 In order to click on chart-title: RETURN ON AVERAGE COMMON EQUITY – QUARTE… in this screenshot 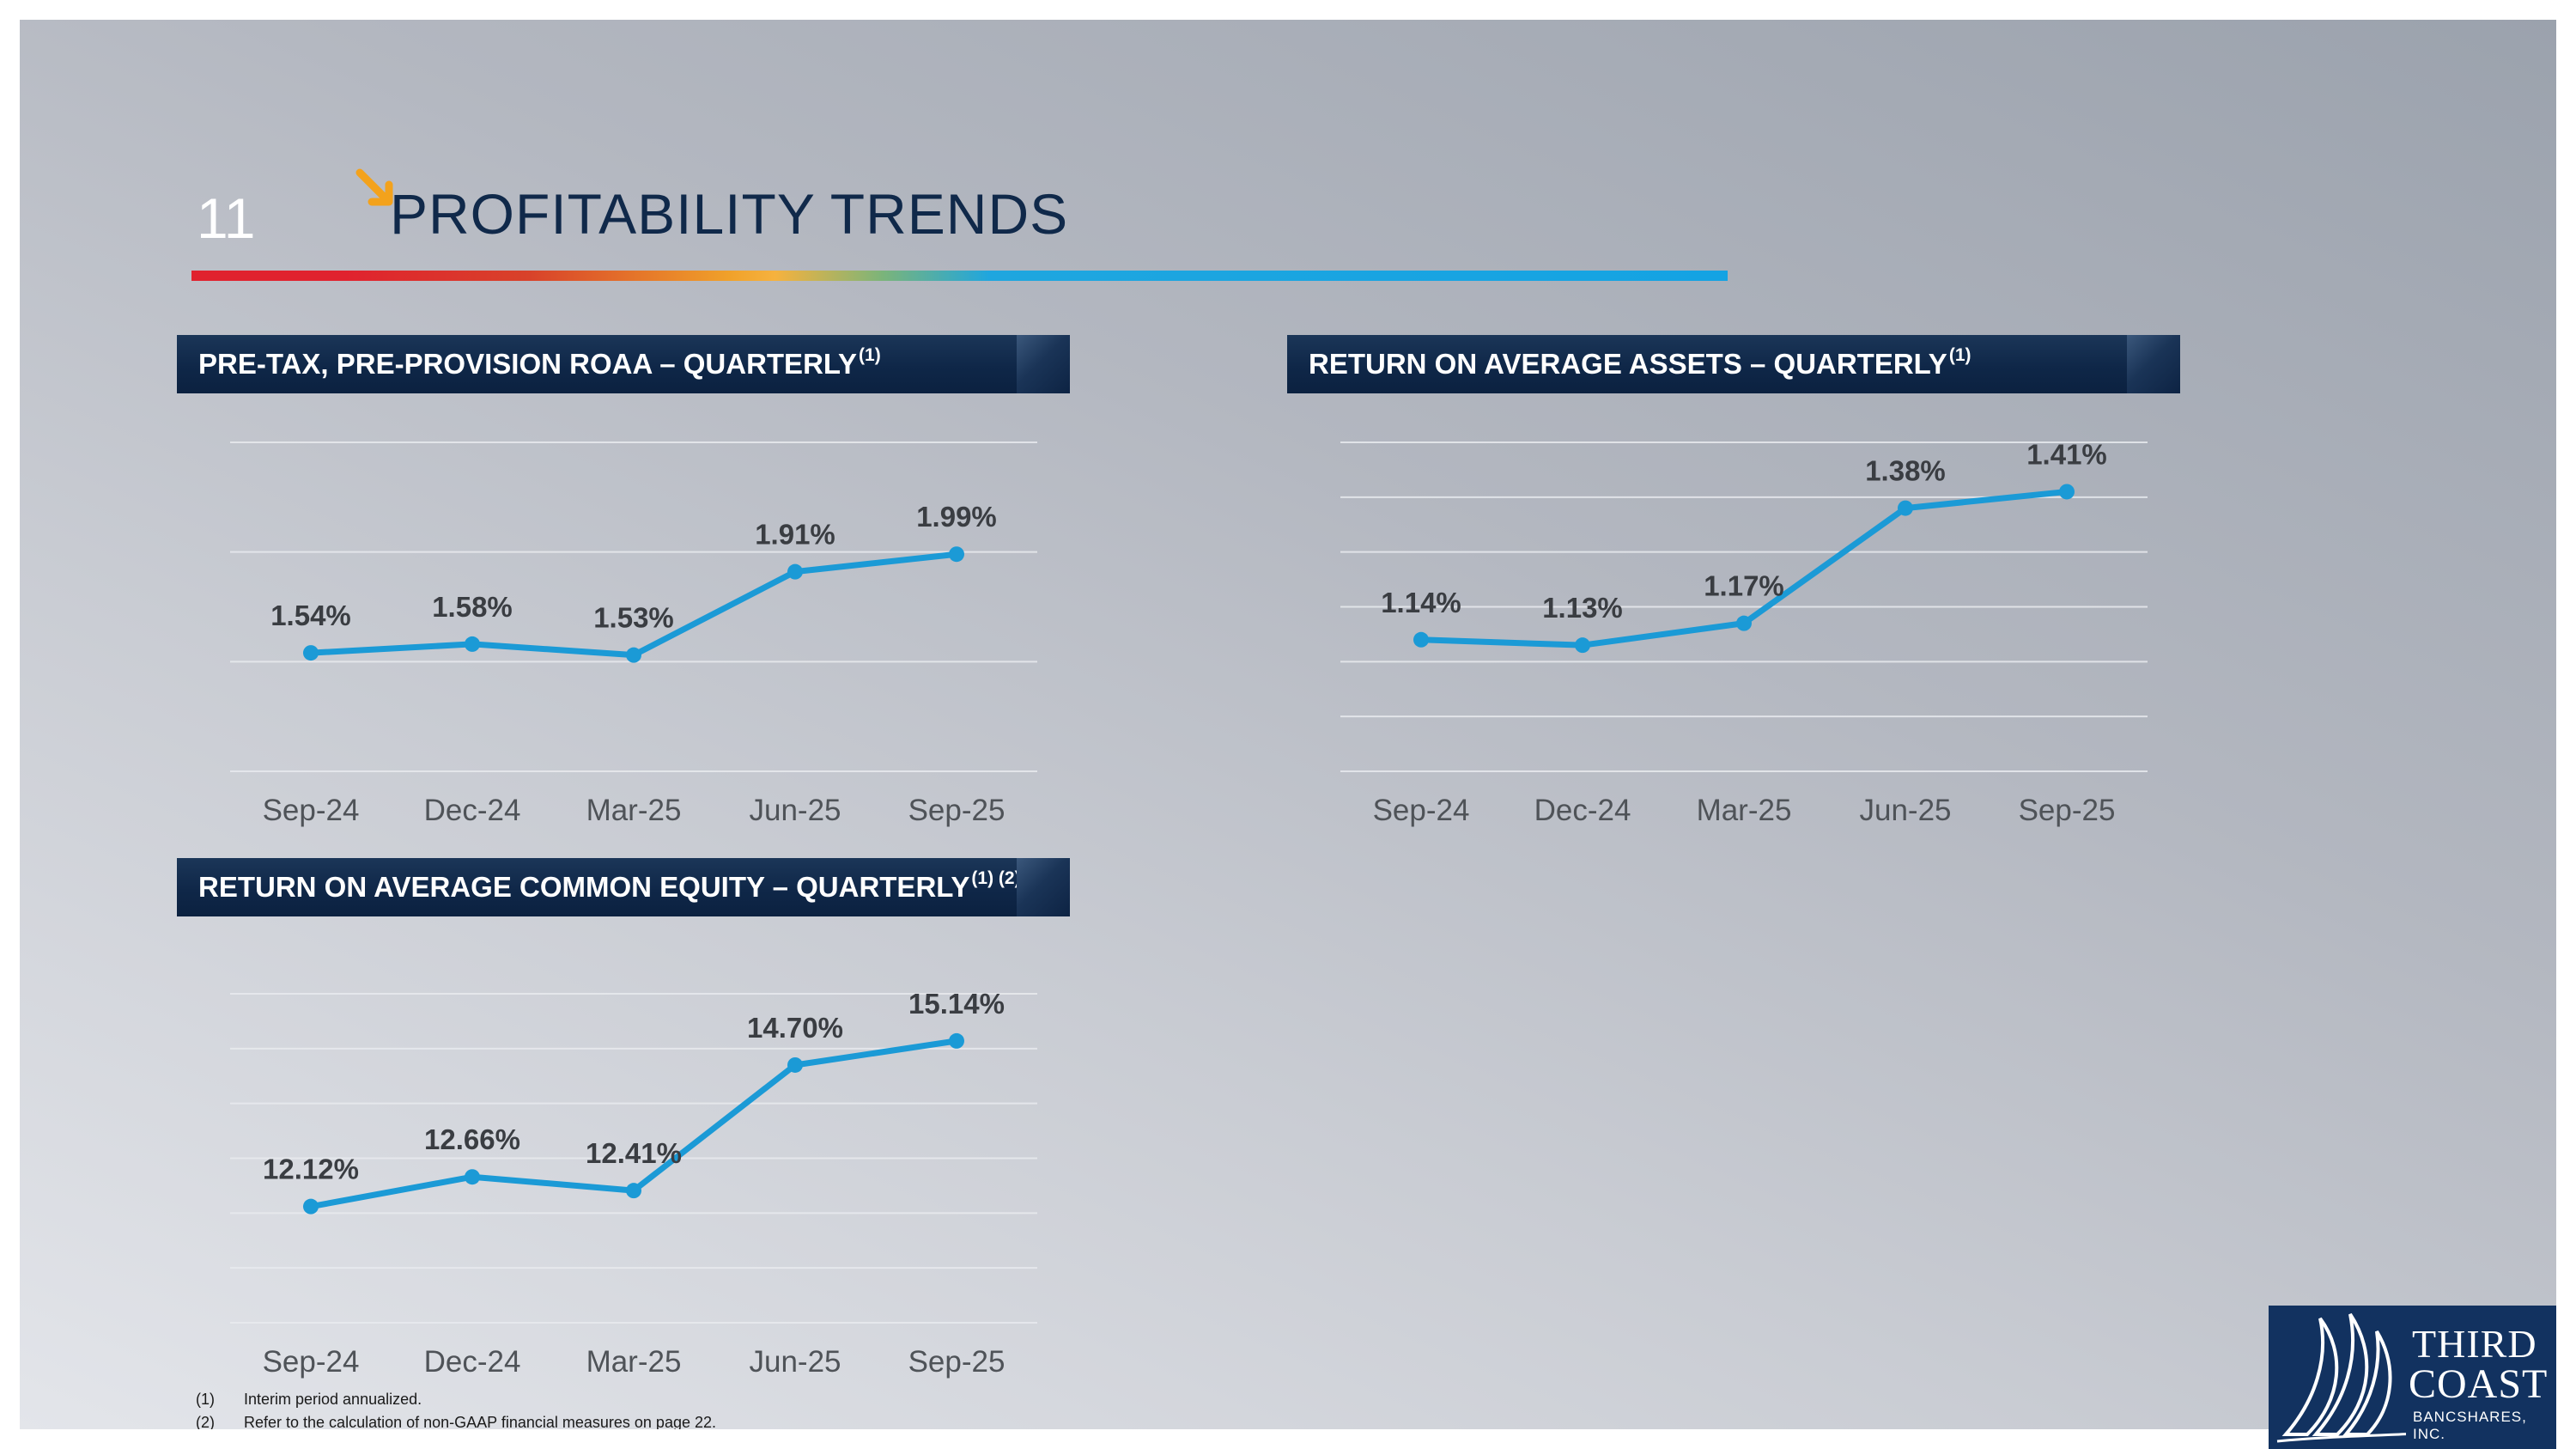, I will do `click(584, 887)`.